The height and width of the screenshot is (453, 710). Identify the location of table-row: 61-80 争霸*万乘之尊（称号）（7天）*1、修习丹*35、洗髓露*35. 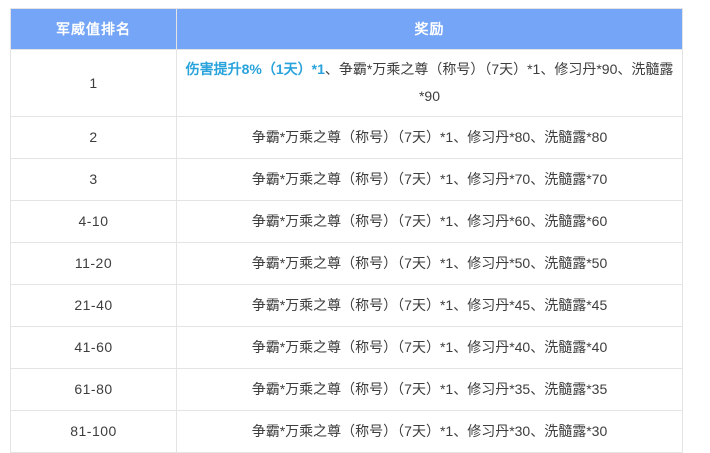
(346, 389).